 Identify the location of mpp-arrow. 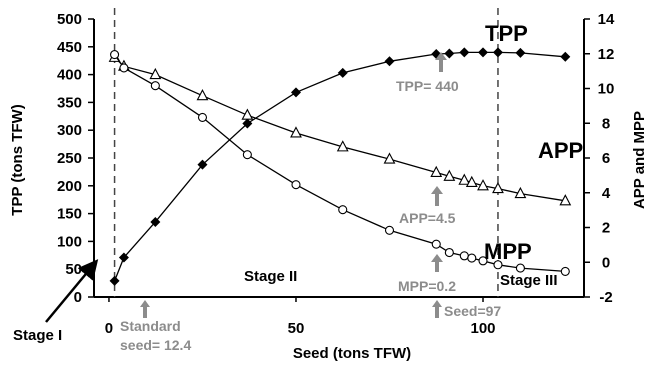
(437, 263).